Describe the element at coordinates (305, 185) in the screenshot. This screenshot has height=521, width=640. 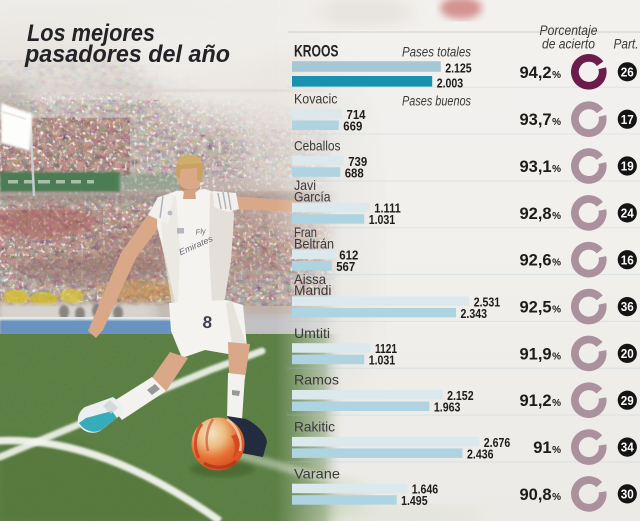
I see `svg-text: Javi` at that location.